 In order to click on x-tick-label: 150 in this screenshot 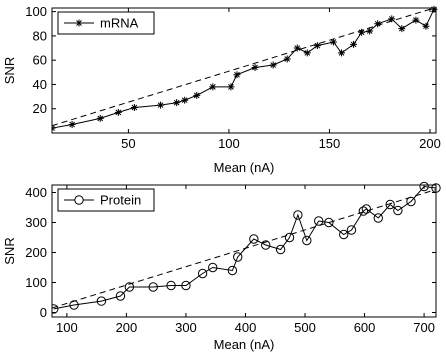, I will do `click(330, 143)`.